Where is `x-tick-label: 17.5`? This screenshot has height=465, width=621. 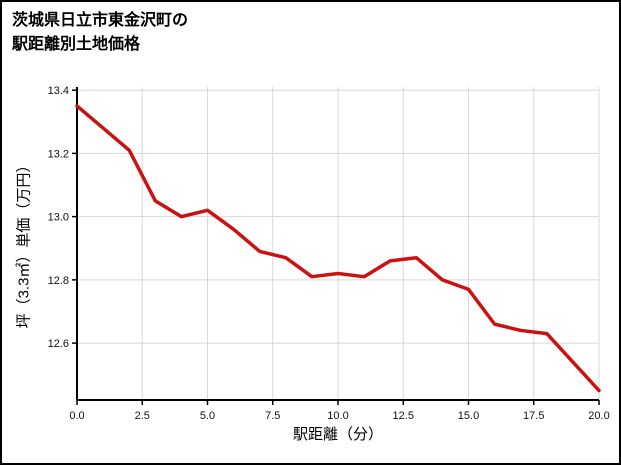
x-tick-label: 17.5 is located at coordinates (533, 416).